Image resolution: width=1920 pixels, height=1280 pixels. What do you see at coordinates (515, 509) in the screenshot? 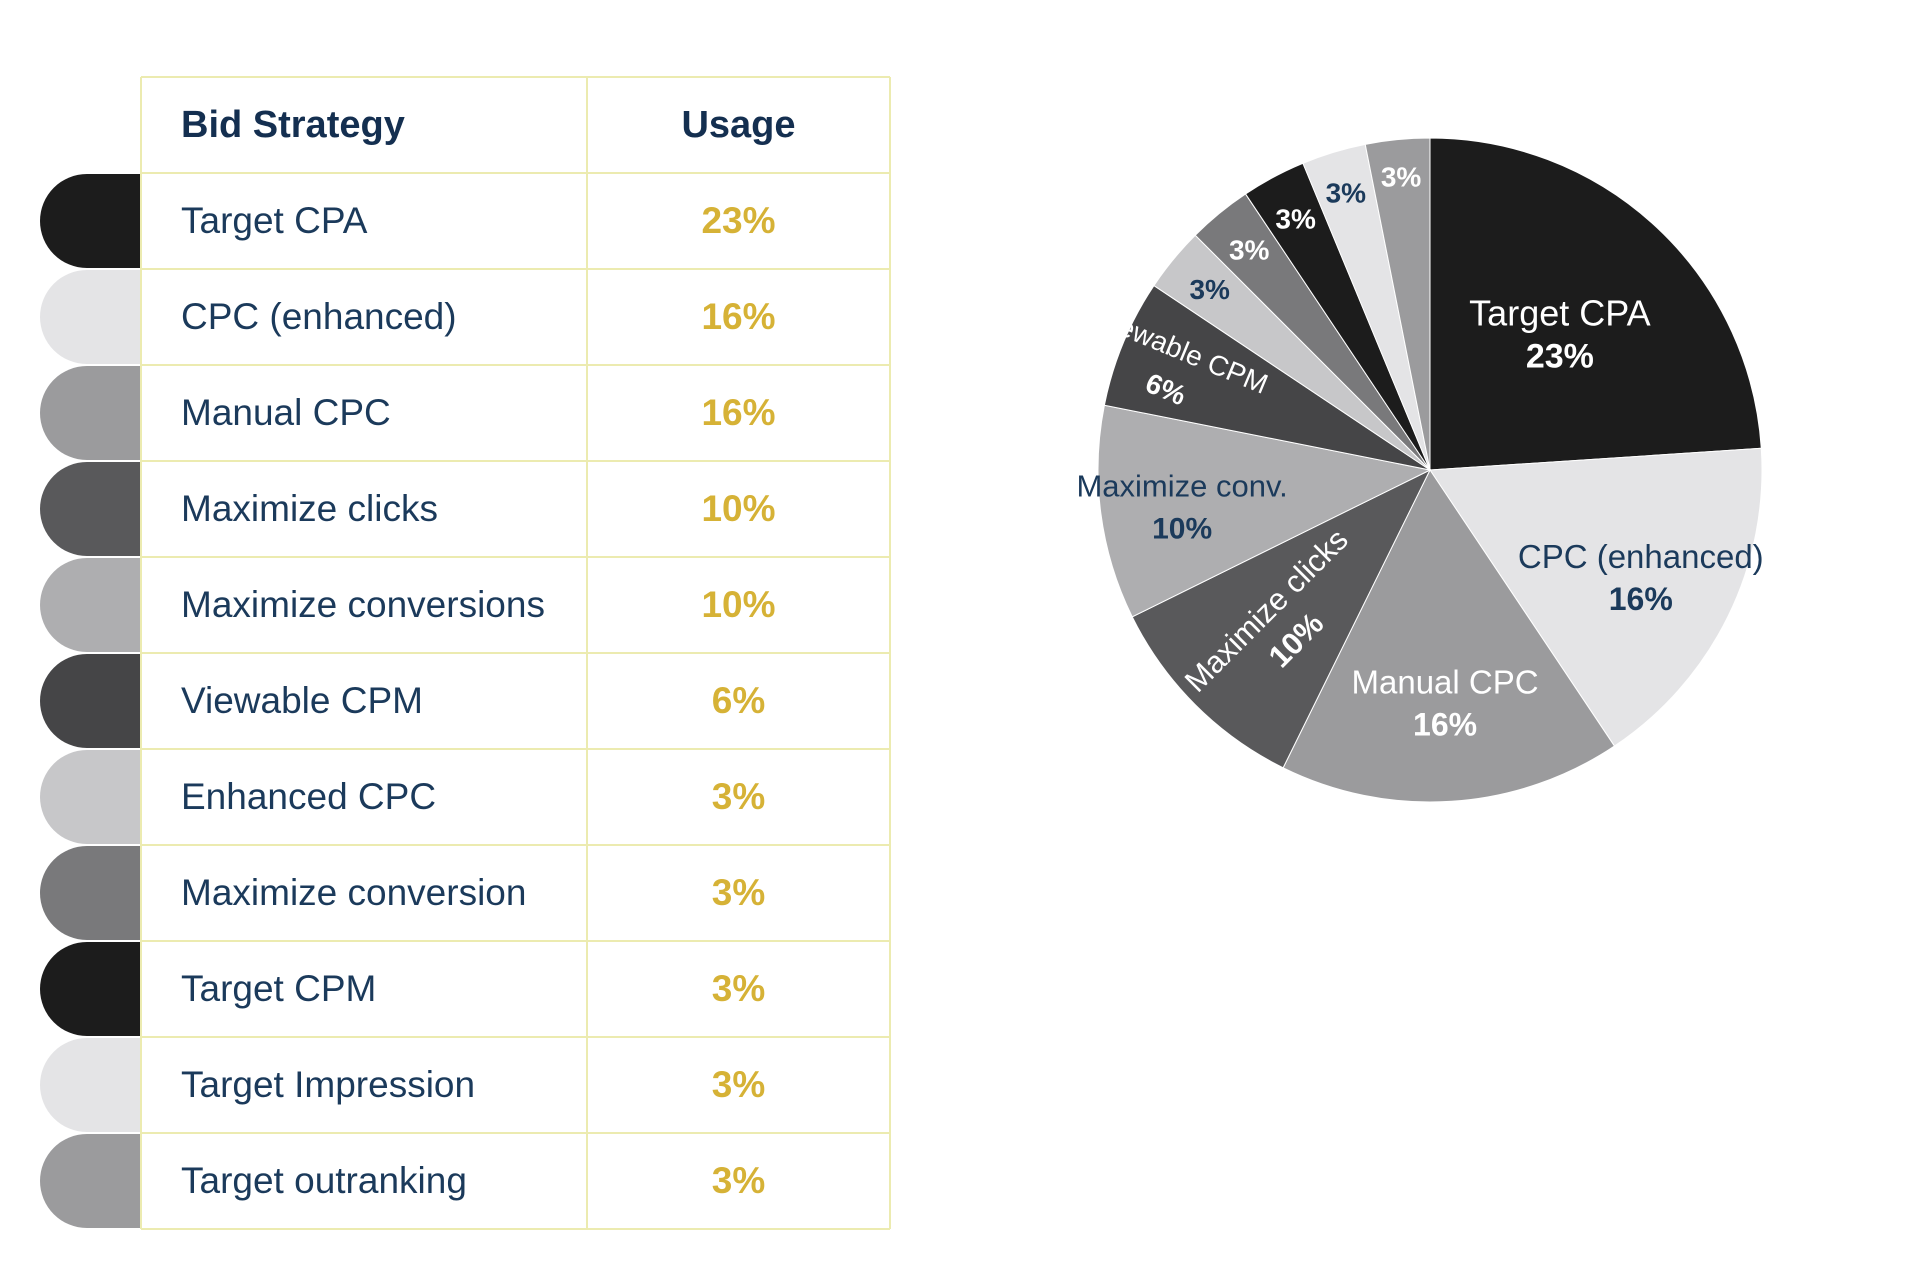
I see `row-cells: Maximize clicks 10%` at bounding box center [515, 509].